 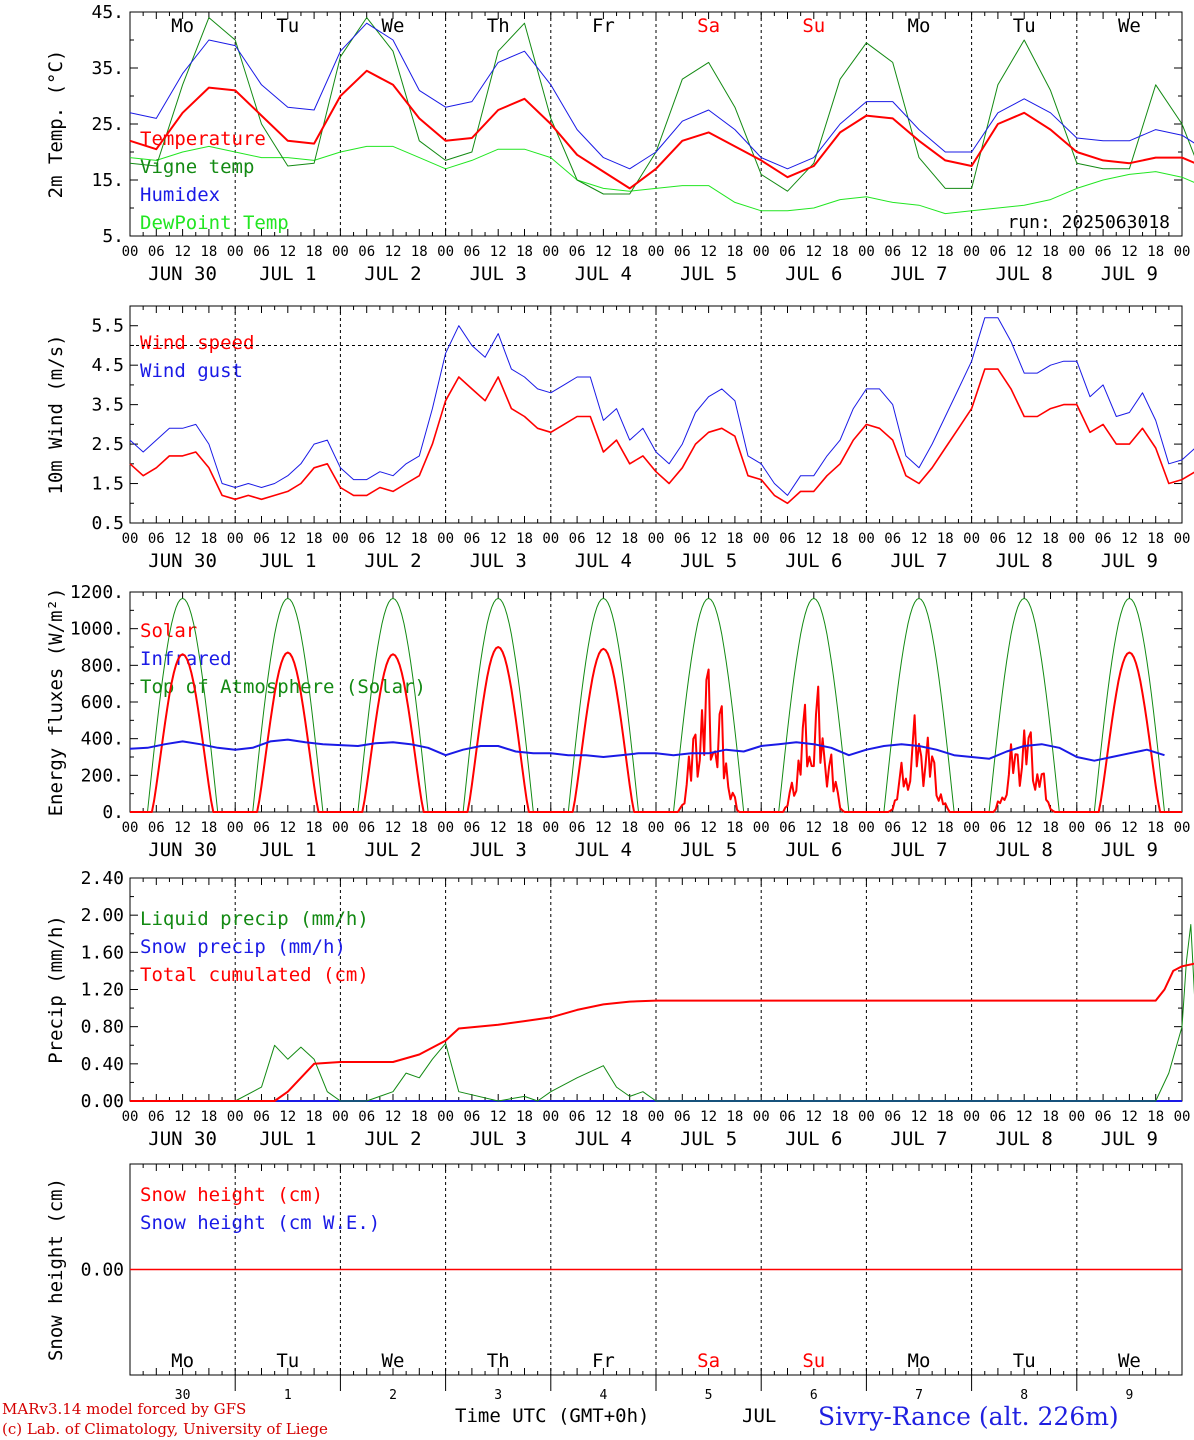 I want to click on plot-frame, so click(x=656, y=124).